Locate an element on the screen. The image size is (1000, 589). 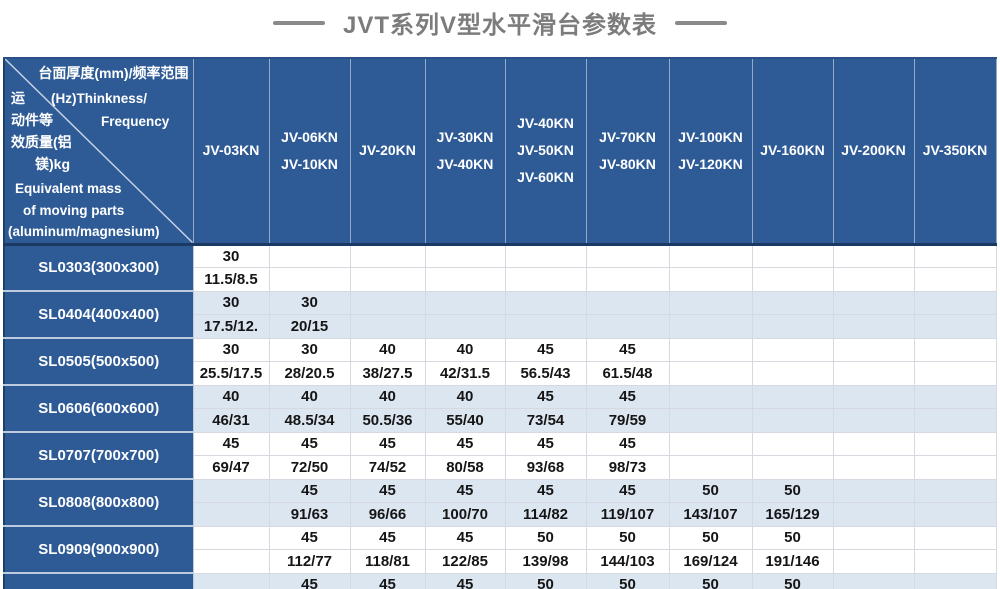
column-header-4: JV-30KN JV-40KN is located at coordinates (465, 152).